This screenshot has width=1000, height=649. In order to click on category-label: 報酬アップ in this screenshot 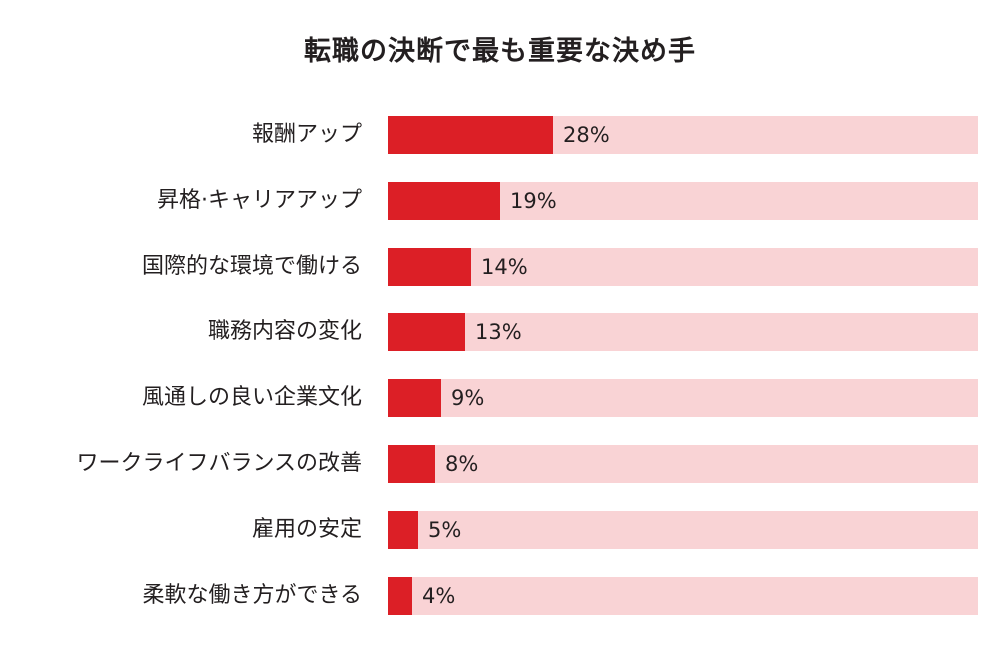, I will do `click(306, 134)`.